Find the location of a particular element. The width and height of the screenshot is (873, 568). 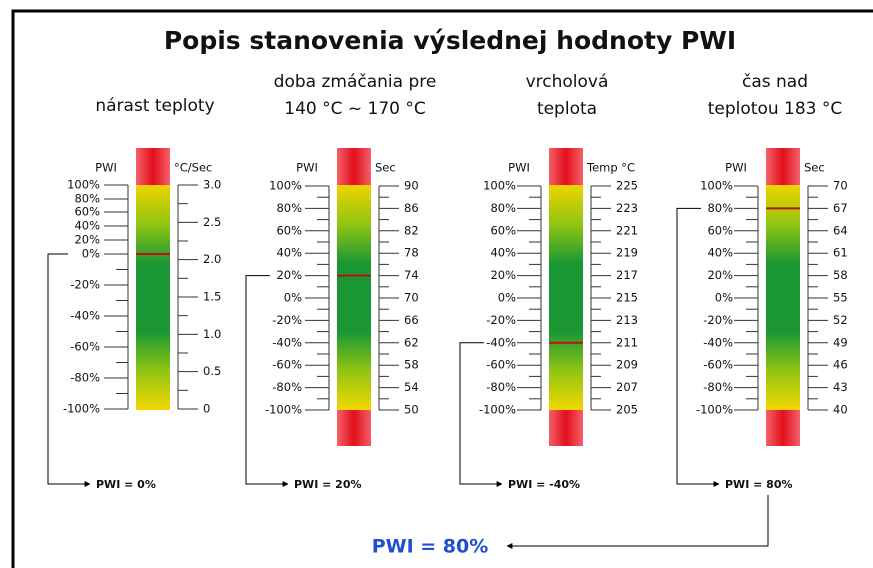

right-tick-label: 223 is located at coordinates (627, 208).